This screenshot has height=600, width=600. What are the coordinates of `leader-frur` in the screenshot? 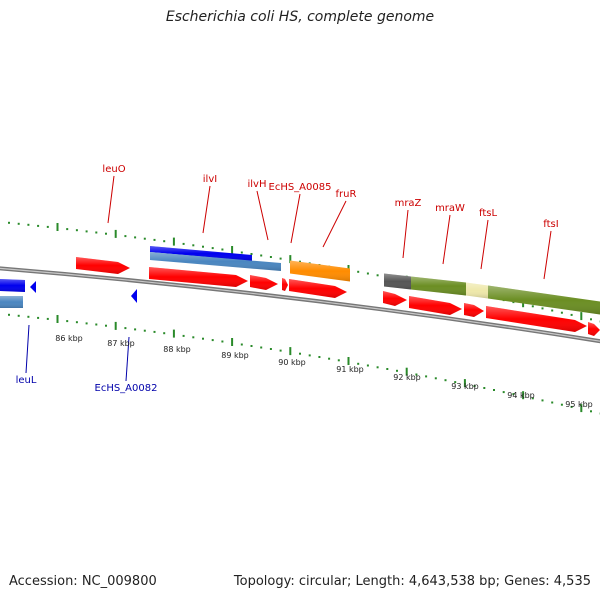 It's located at (334, 224).